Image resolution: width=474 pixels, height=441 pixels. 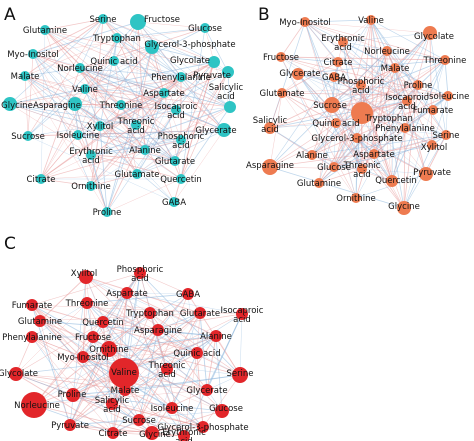 What do you see at coordinates (226, 92) in the screenshot?
I see `node-label-salicylic-acid: Salicylic acid` at bounding box center [226, 92].